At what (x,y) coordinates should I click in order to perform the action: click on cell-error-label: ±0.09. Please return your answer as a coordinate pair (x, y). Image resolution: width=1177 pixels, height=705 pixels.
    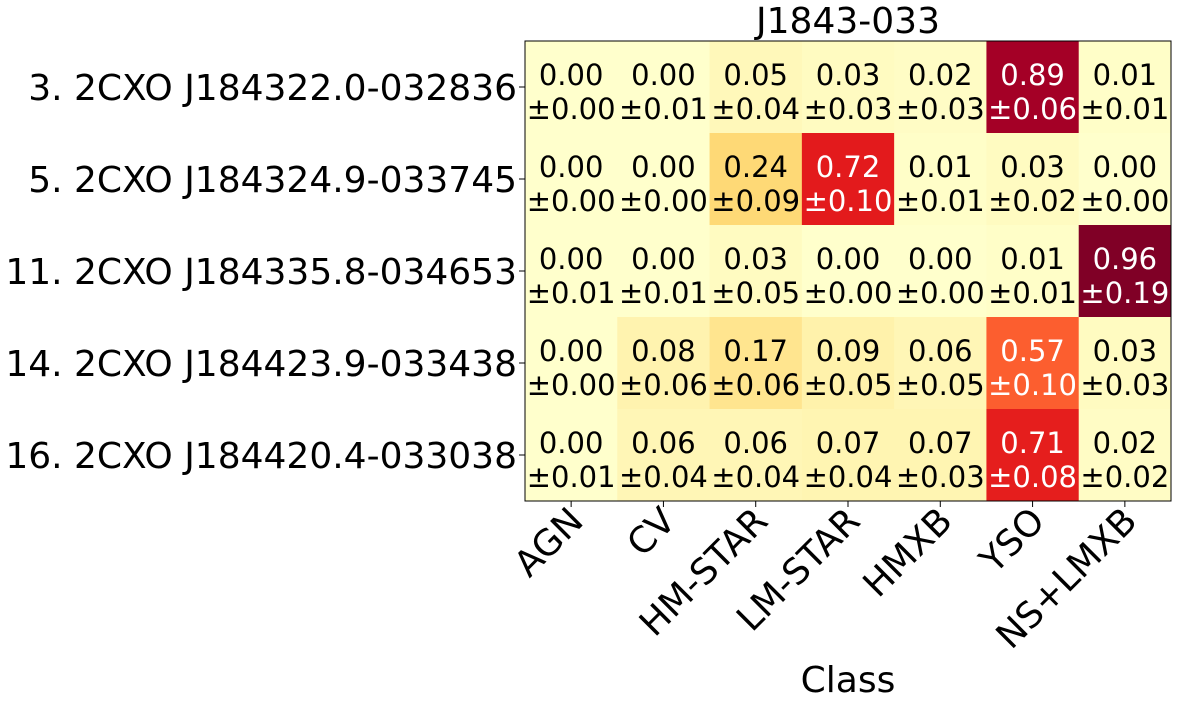
    Looking at the image, I should click on (755, 201).